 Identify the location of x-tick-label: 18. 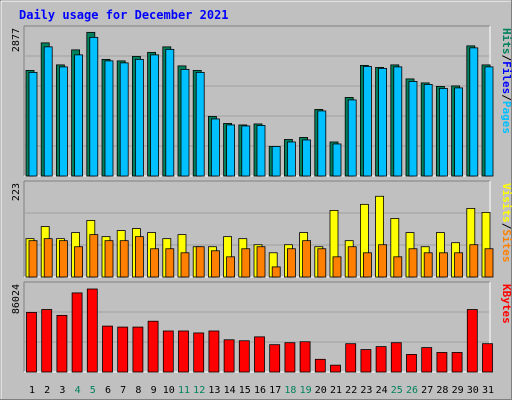
(290, 390).